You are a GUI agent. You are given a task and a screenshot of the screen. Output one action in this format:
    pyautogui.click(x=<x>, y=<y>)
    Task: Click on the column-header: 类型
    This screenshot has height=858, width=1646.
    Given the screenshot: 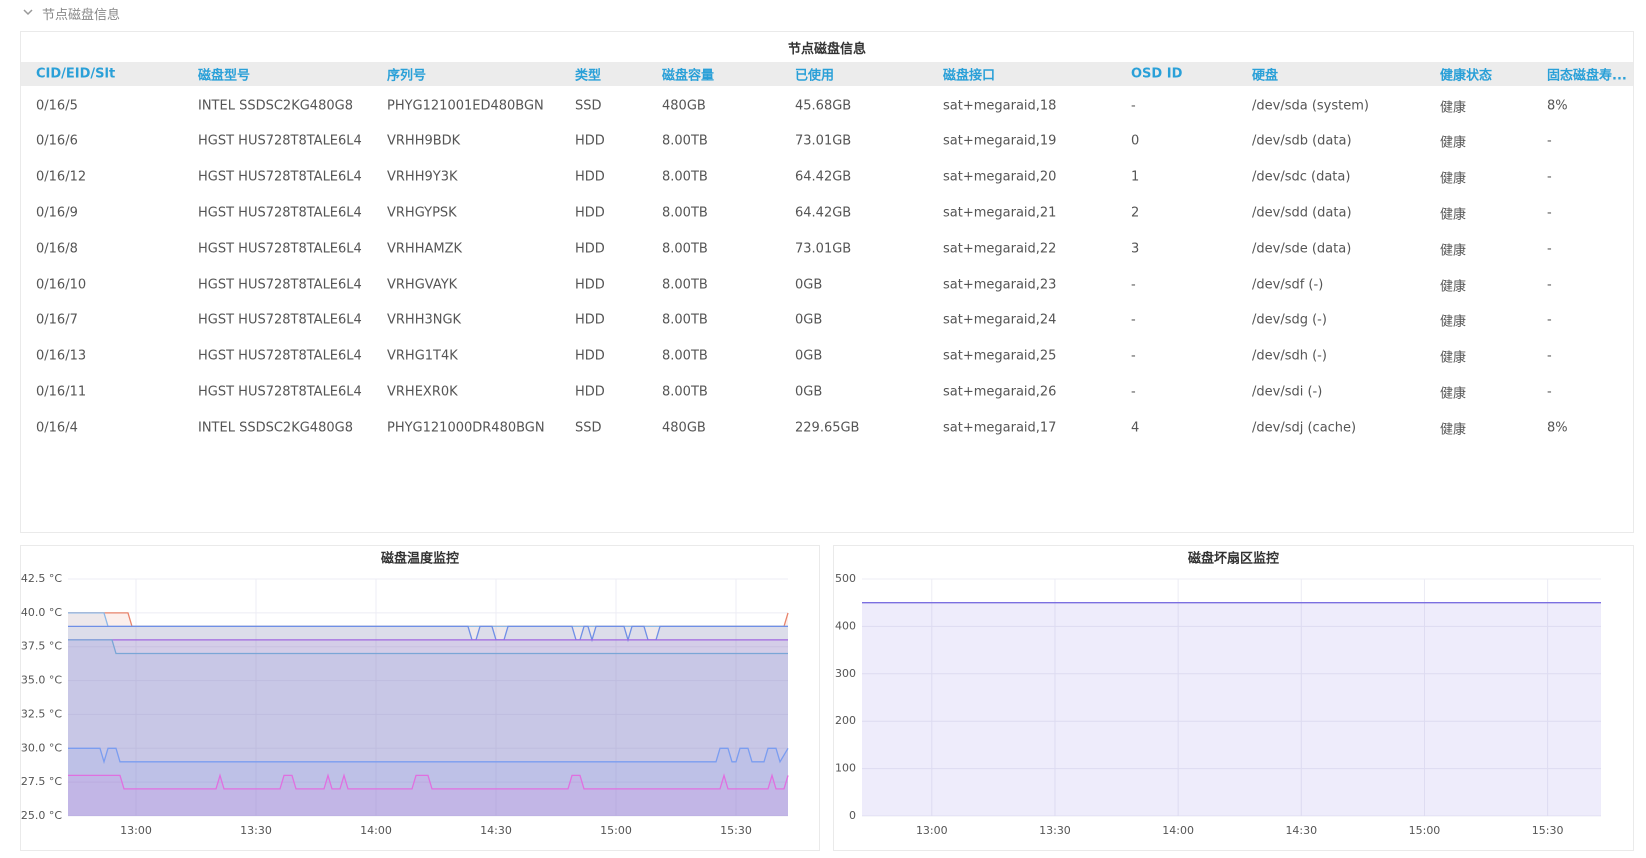 What is the action you would take?
    pyautogui.click(x=588, y=76)
    